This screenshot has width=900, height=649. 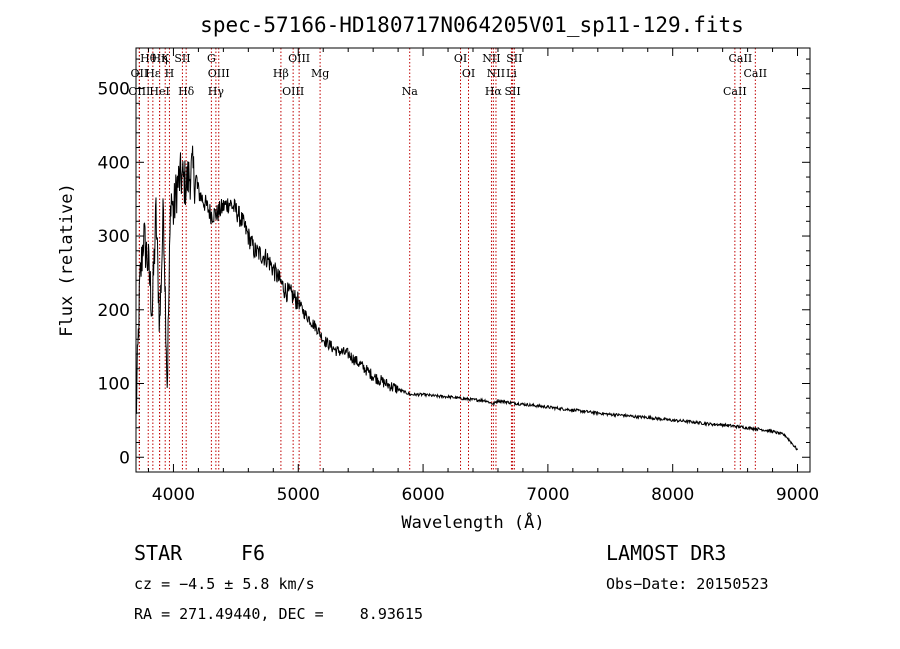 What do you see at coordinates (494, 91) in the screenshot?
I see `spectral-line-label: Hα` at bounding box center [494, 91].